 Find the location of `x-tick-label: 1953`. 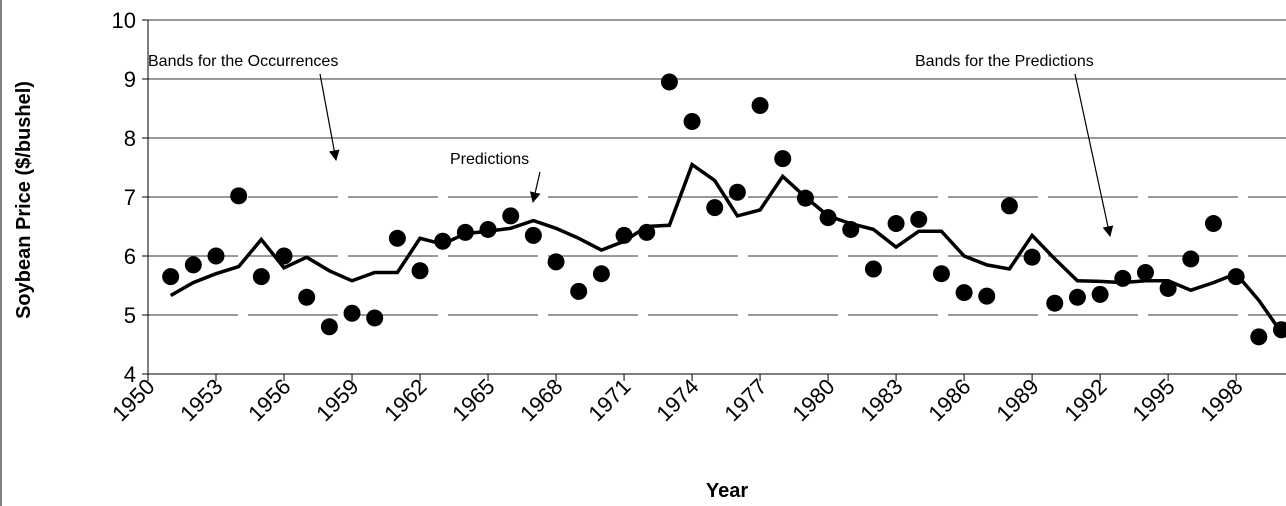

x-tick-label: 1953 is located at coordinates (201, 400).